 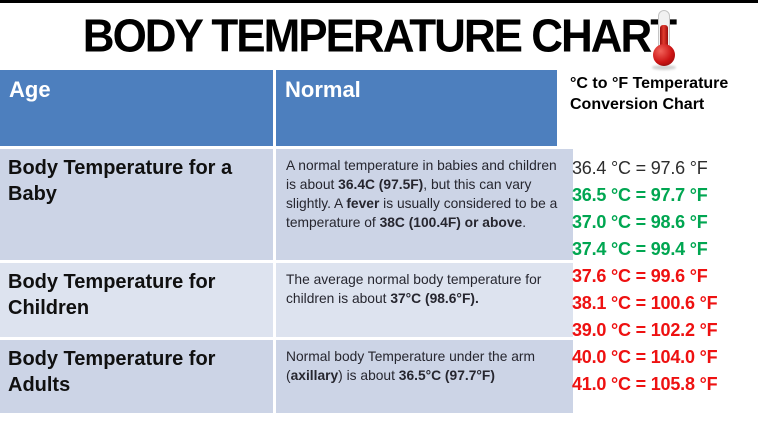 I want to click on conversion-entry: 39.0 °C = 102.2 °F, so click(x=645, y=330).